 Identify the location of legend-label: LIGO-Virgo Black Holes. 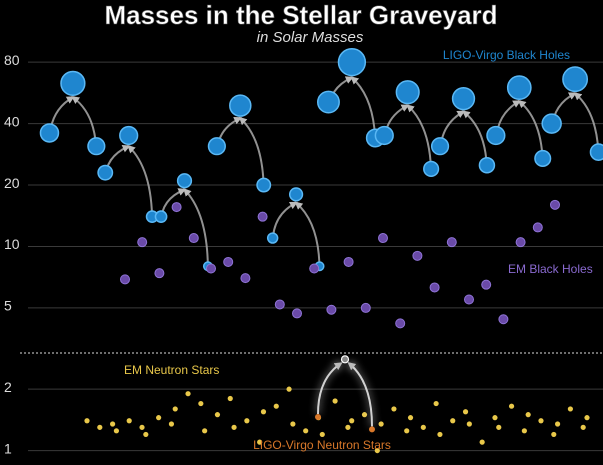
(506, 55).